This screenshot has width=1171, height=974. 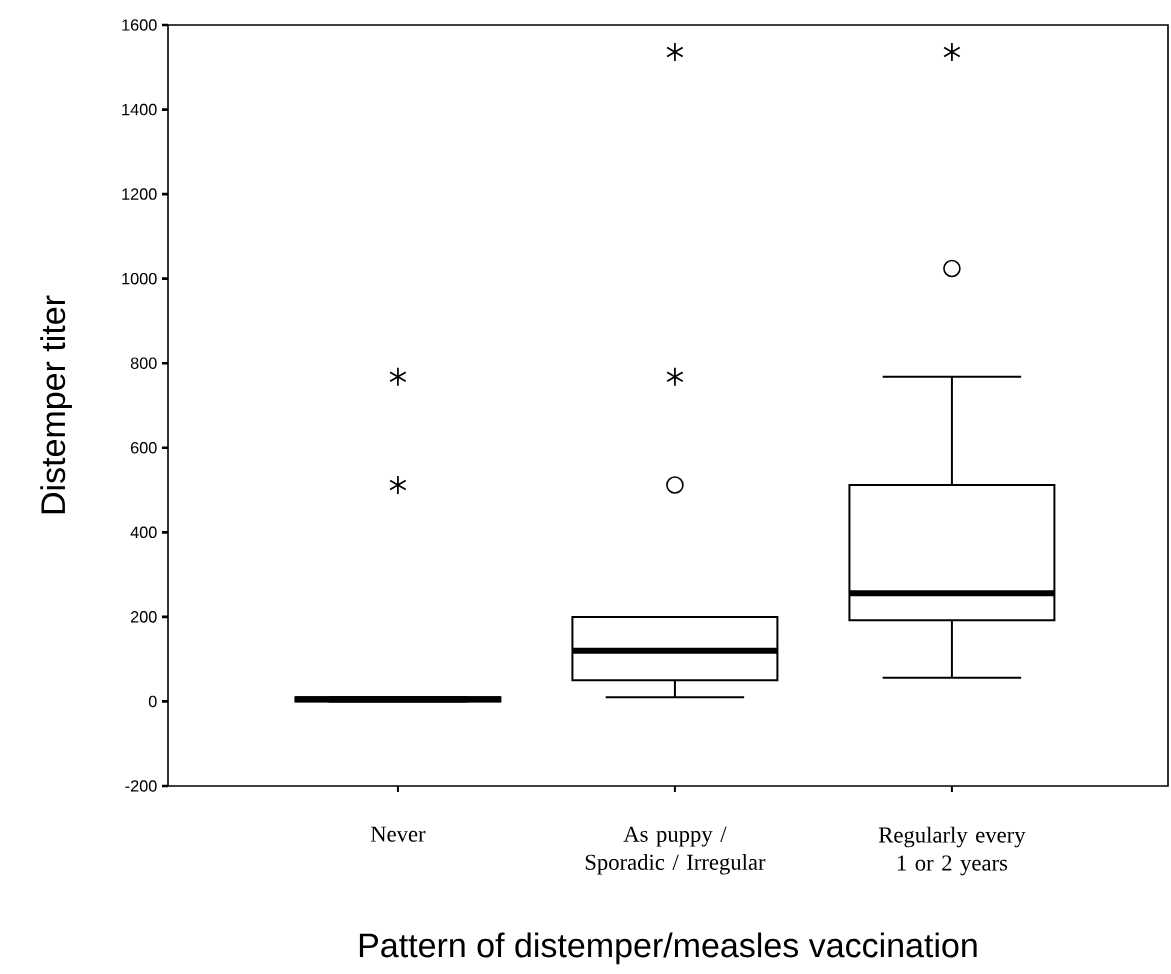 I want to click on y-tick-label: 1000, so click(x=139, y=278).